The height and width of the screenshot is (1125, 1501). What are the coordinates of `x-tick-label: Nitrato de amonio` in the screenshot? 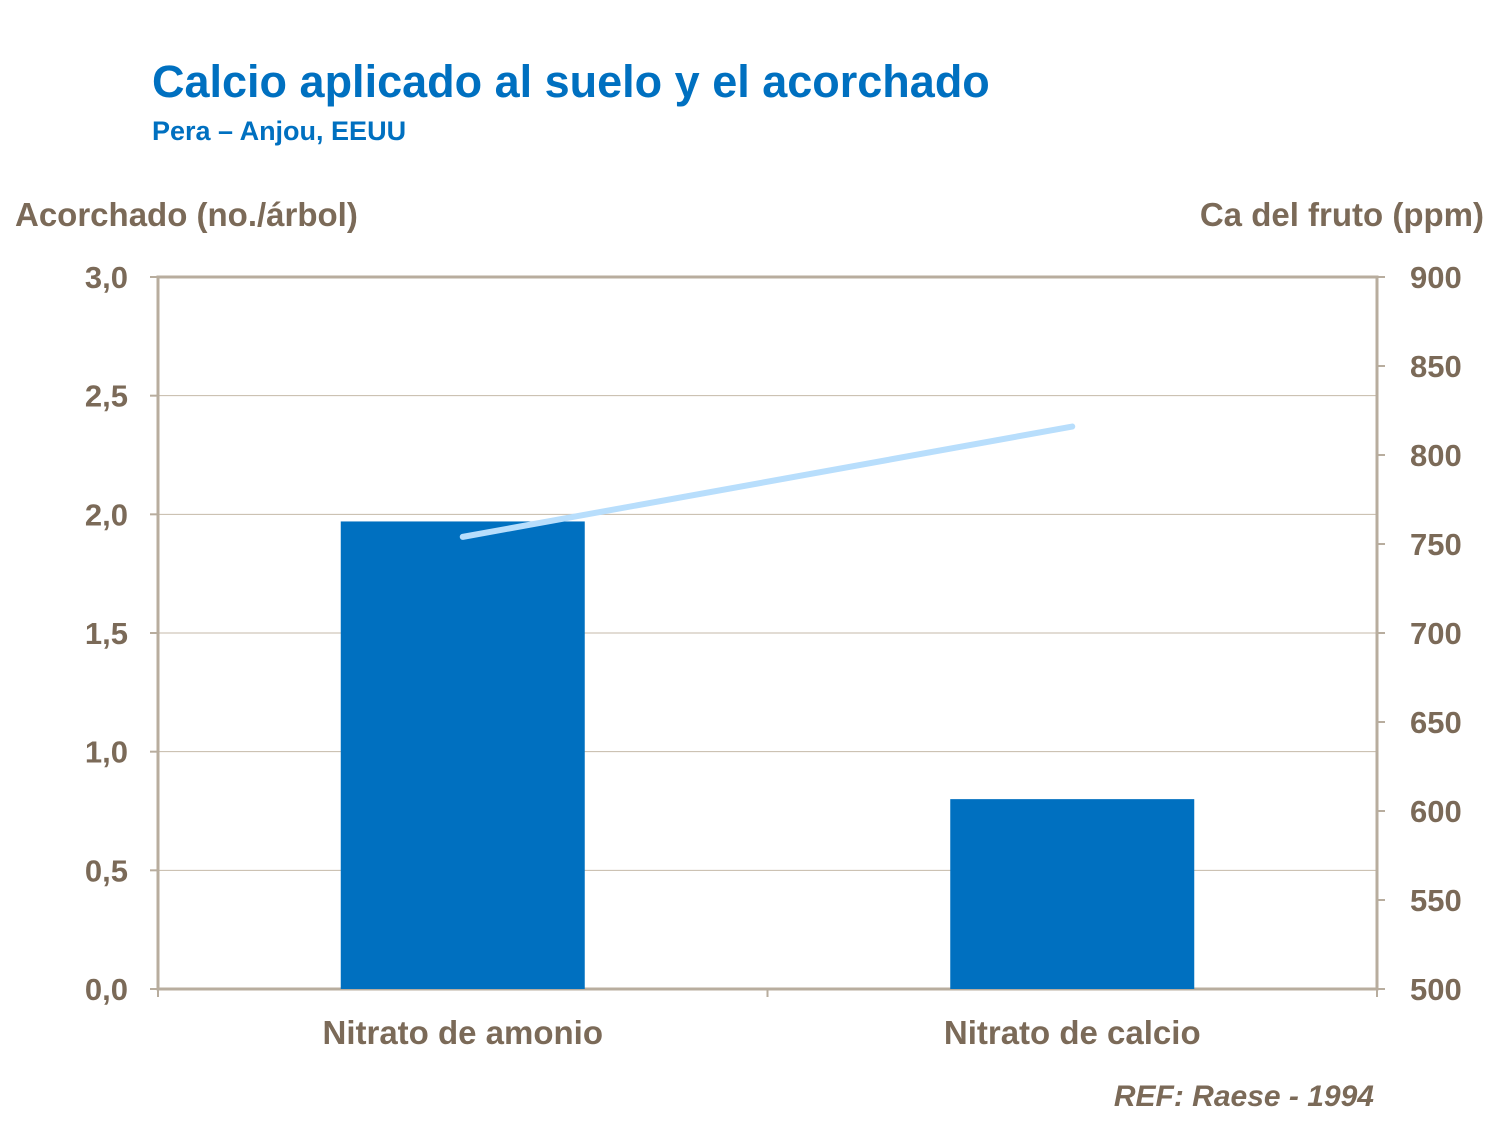 It's located at (462, 1032).